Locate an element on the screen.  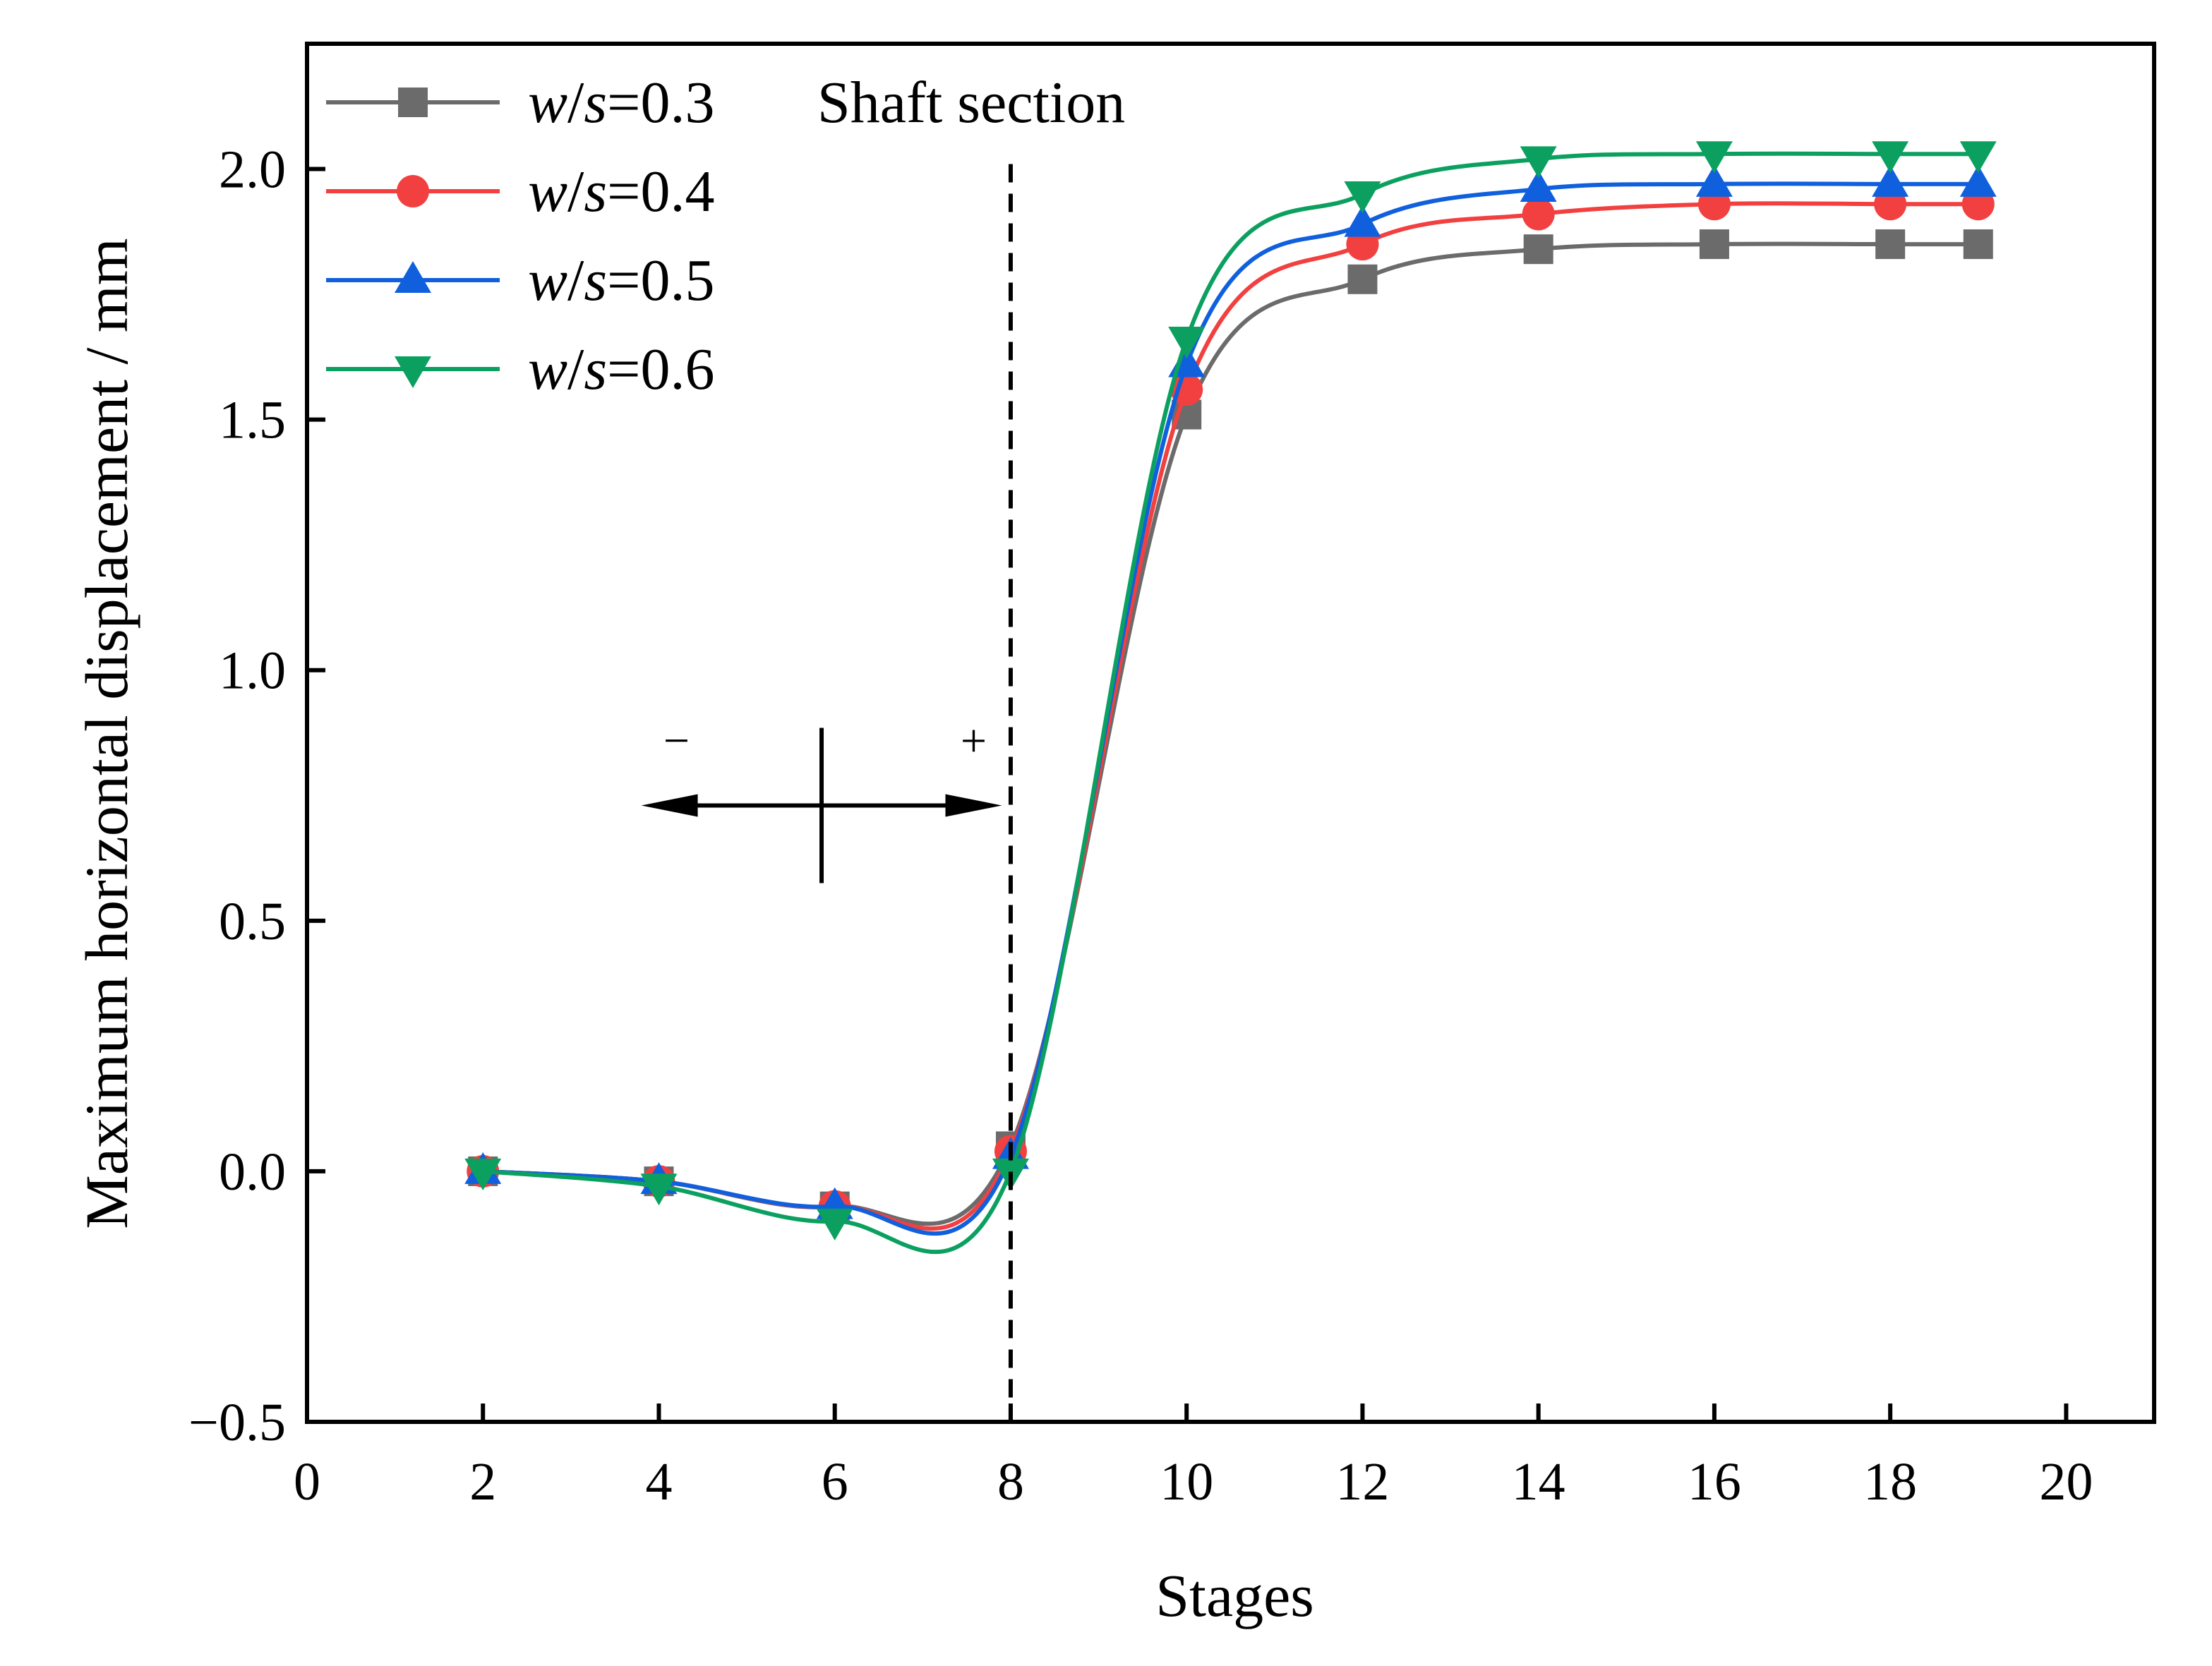
left-arrowhead is located at coordinates (669, 806).